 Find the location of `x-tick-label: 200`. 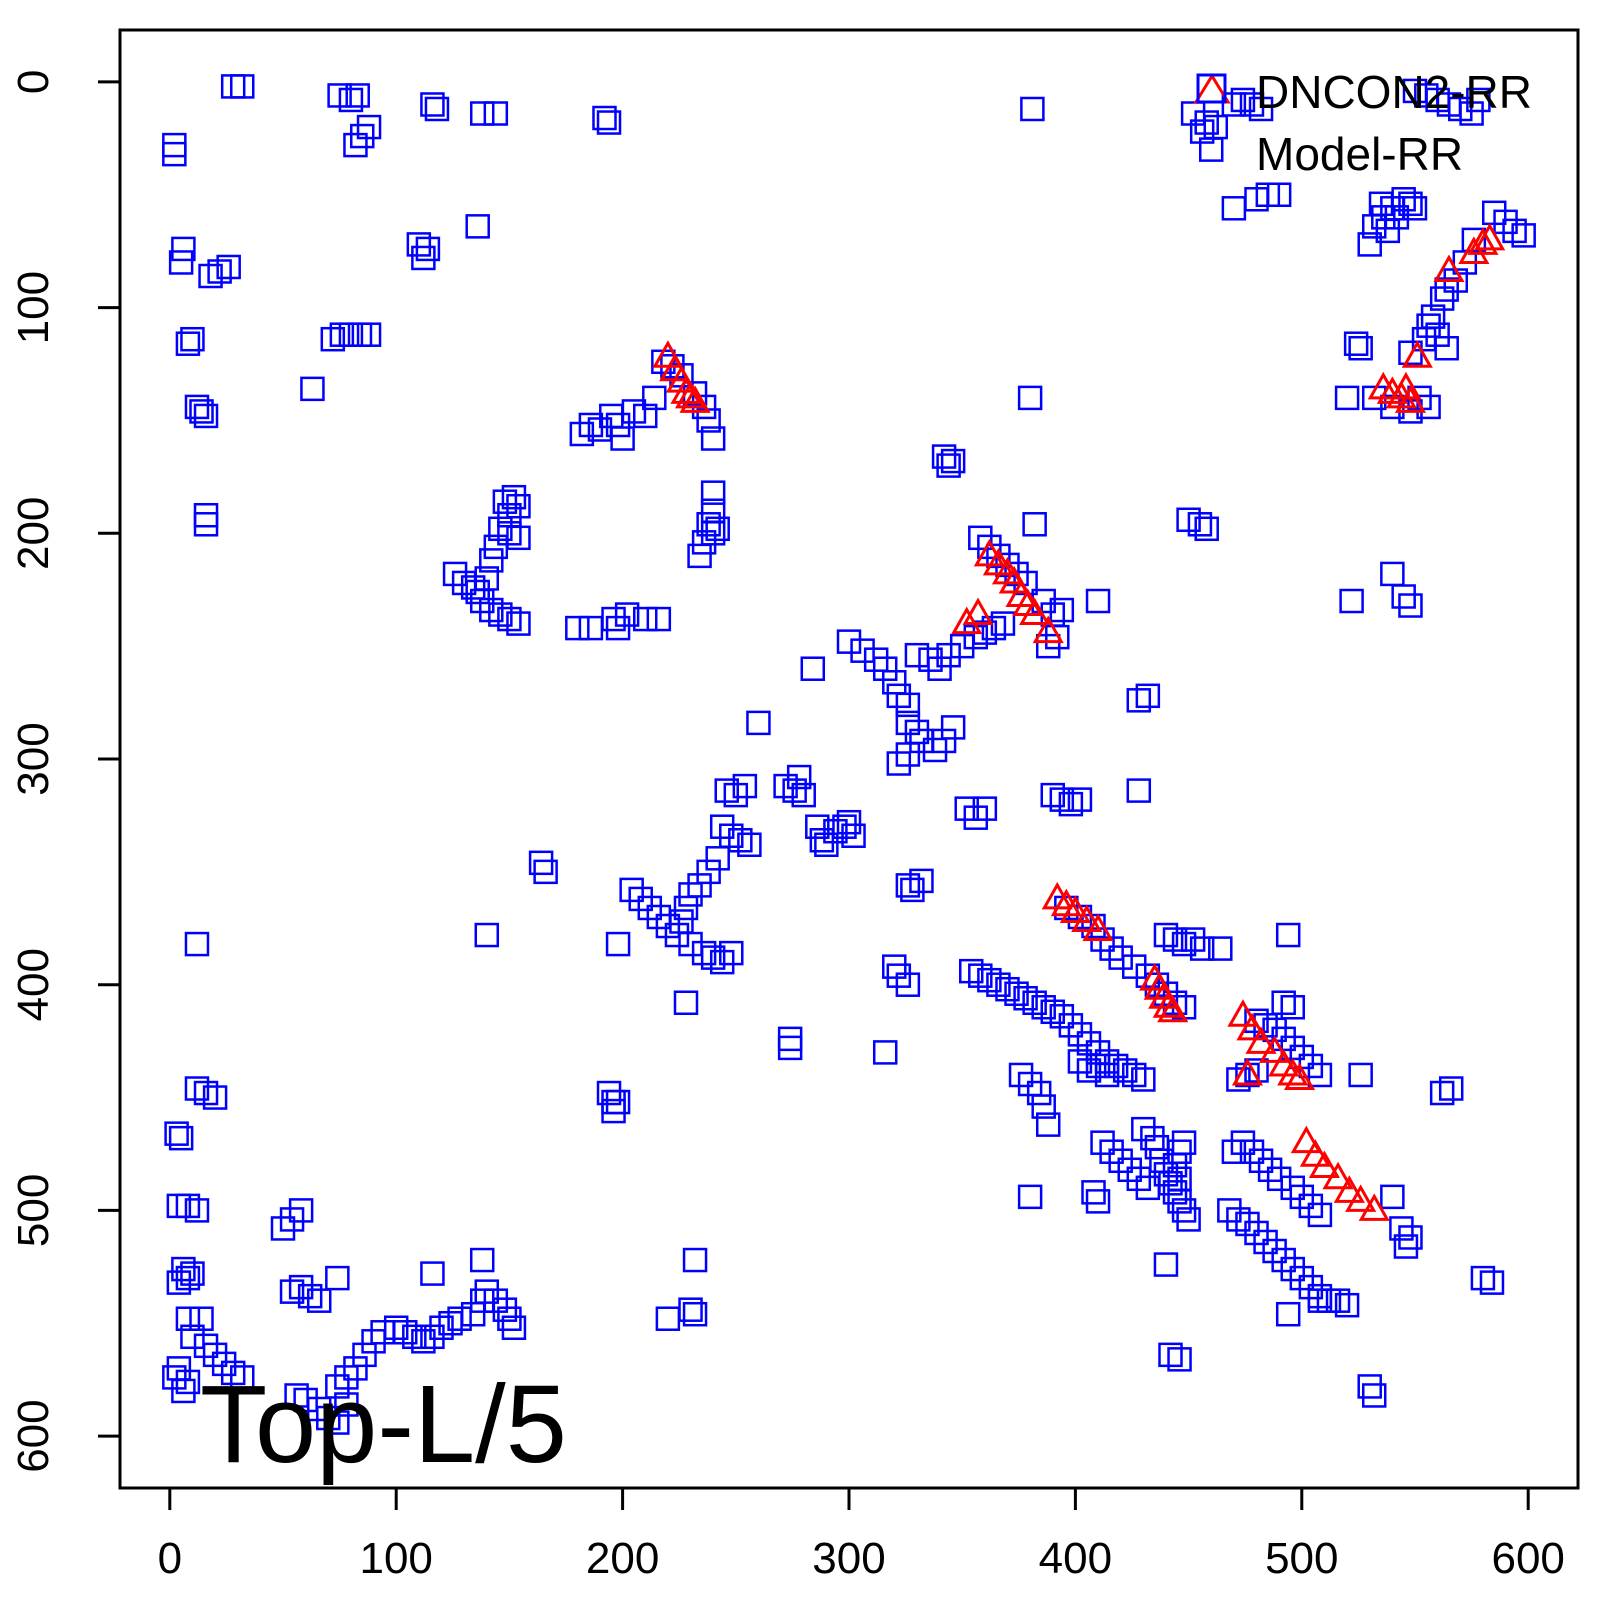

x-tick-label: 200 is located at coordinates (622, 1558).